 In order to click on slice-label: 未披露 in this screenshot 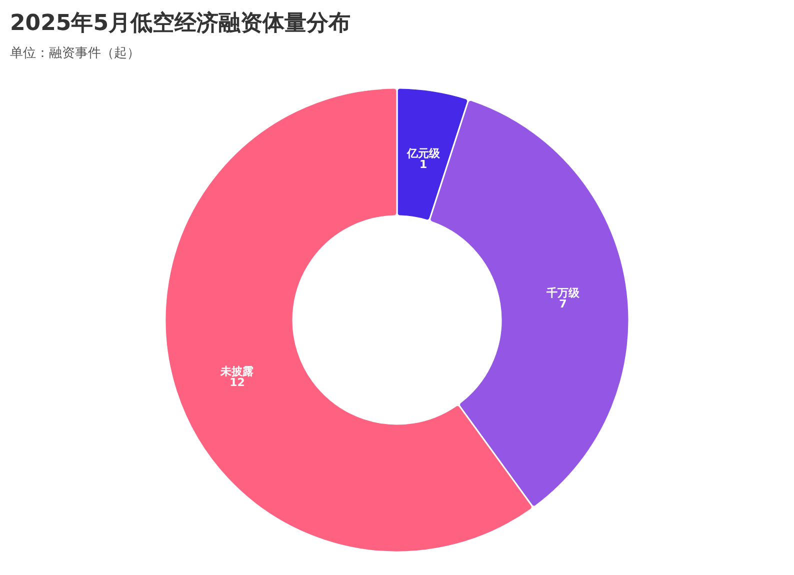, I will do `click(237, 371)`.